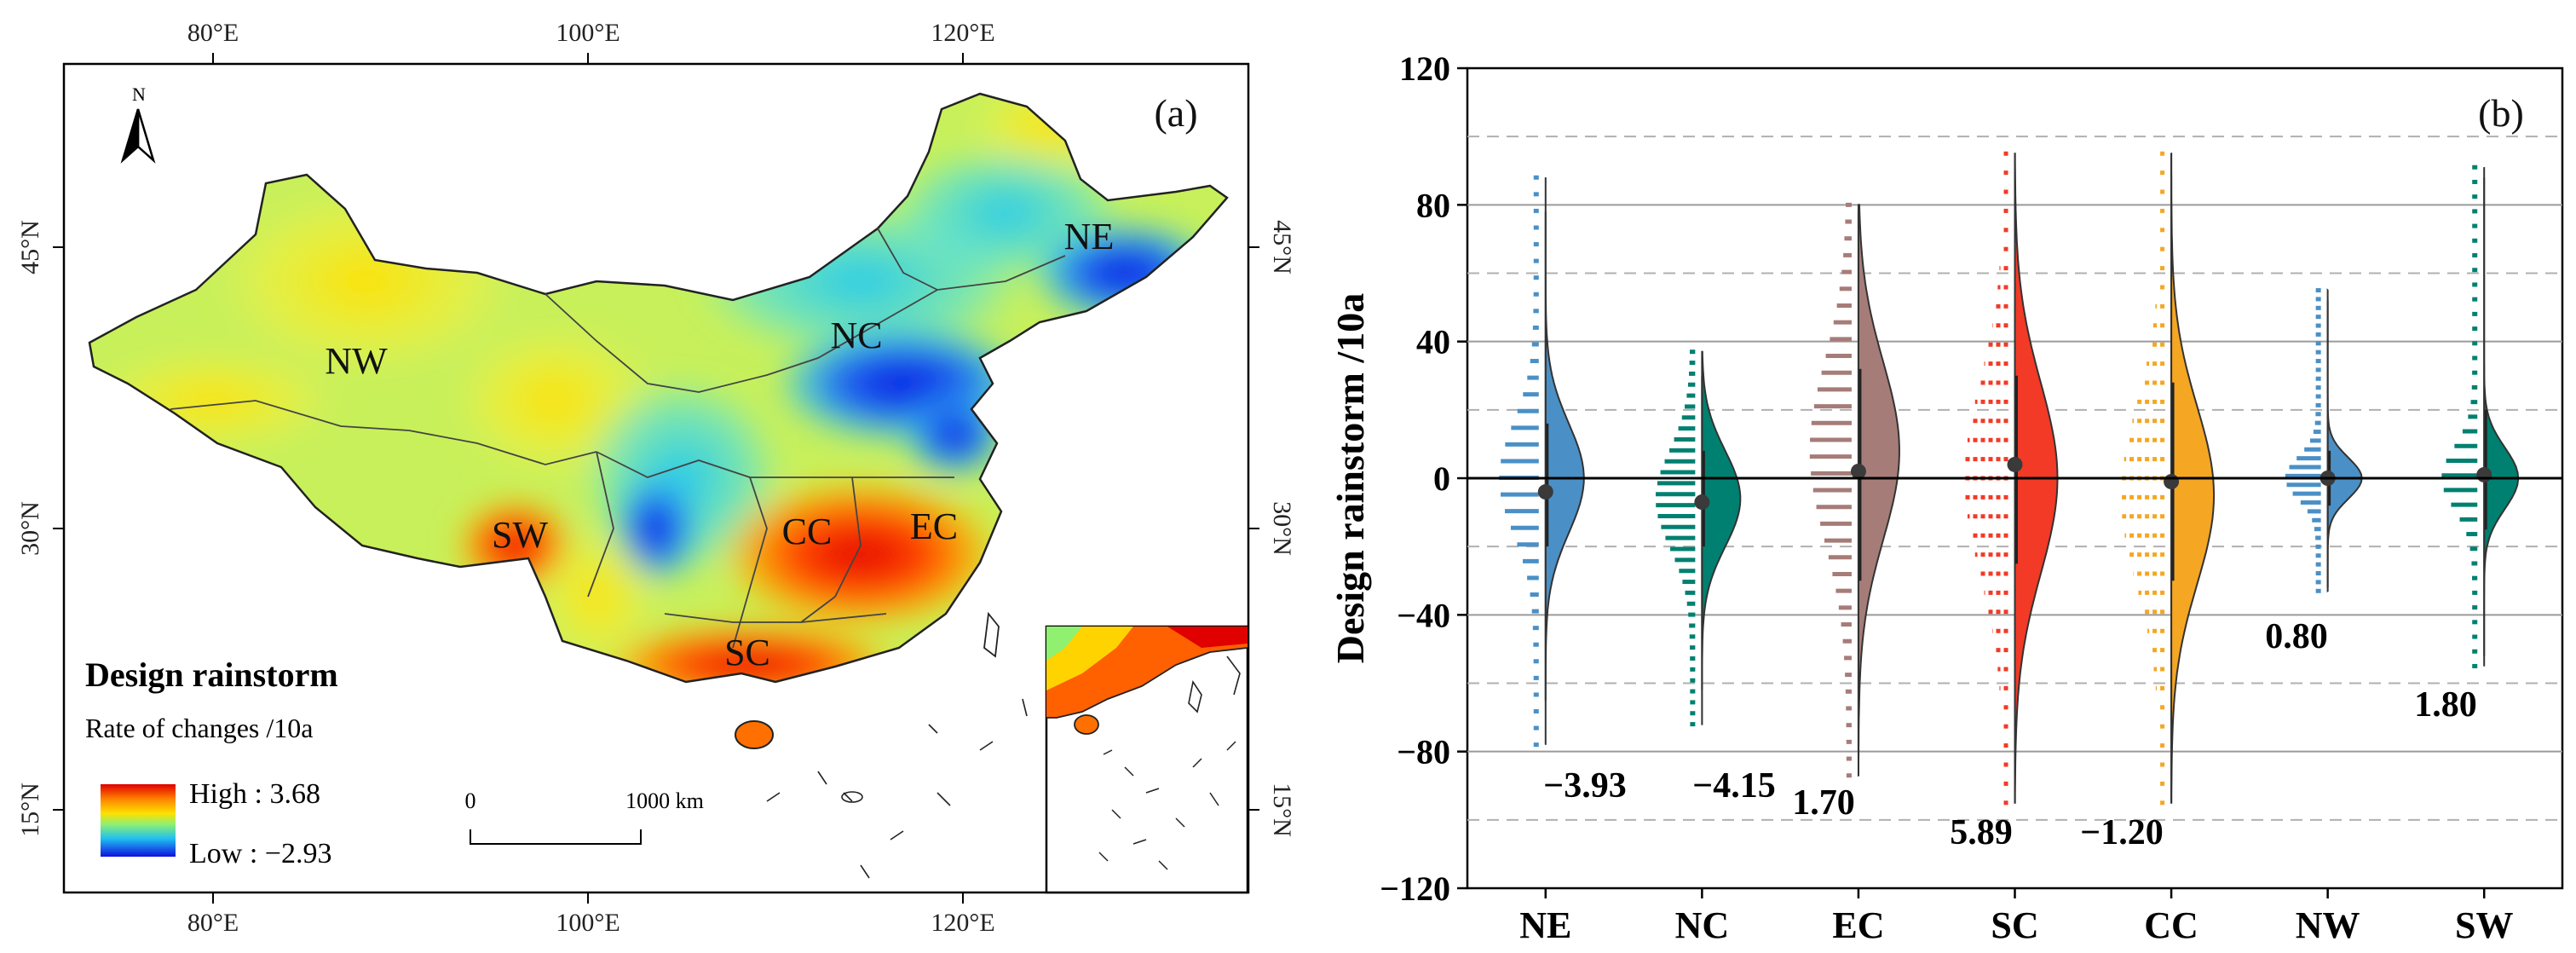  Describe the element at coordinates (1878, 490) in the screenshot. I see `violin-ec` at that location.